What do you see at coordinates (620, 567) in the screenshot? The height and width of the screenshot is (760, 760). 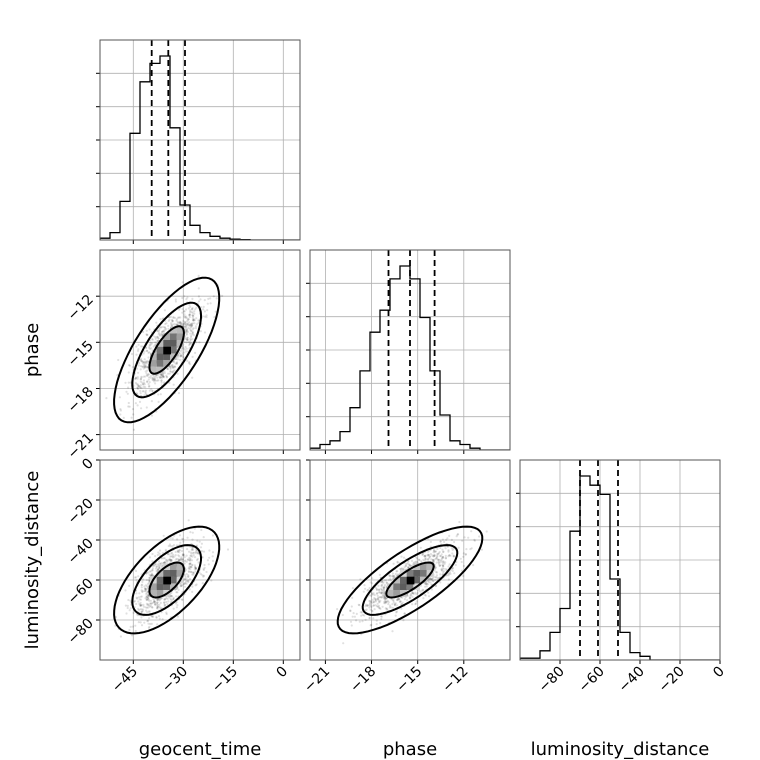 I see `histogram-luminosity_distance` at bounding box center [620, 567].